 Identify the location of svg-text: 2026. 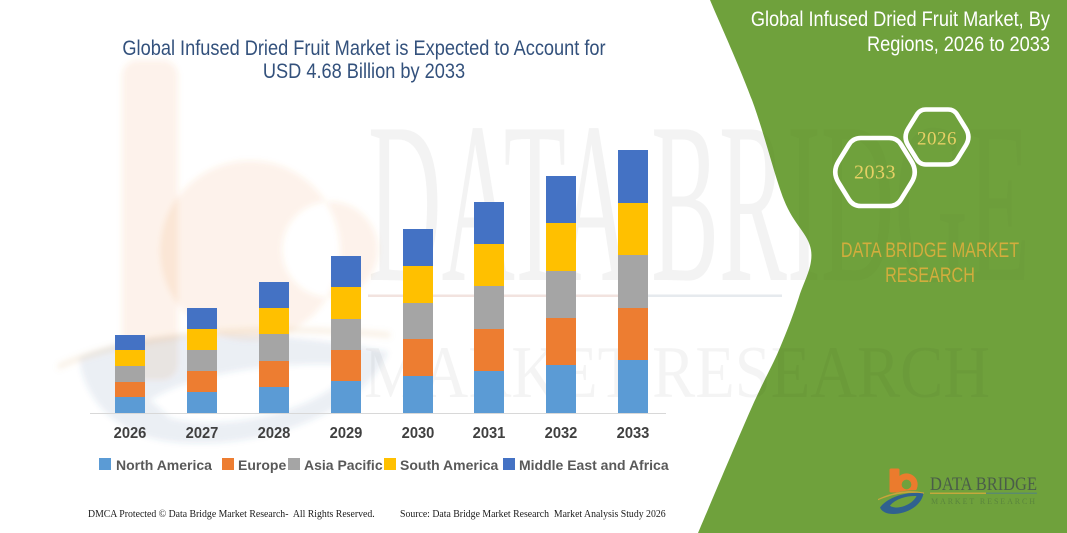
(937, 139).